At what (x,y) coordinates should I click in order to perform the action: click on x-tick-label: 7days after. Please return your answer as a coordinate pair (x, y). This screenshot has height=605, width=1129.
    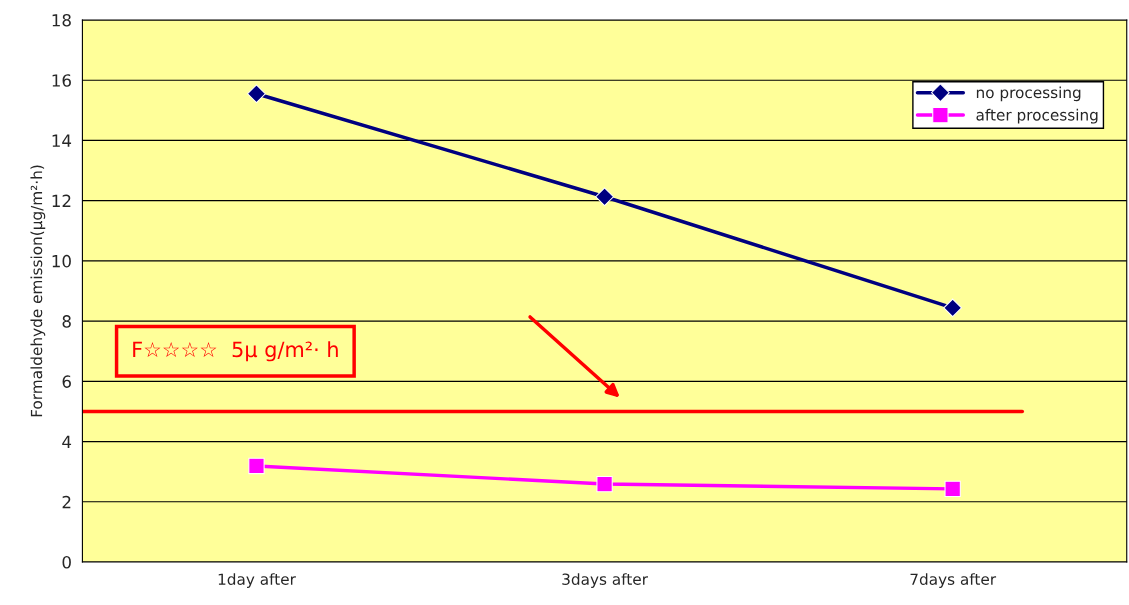
    Looking at the image, I should click on (953, 580).